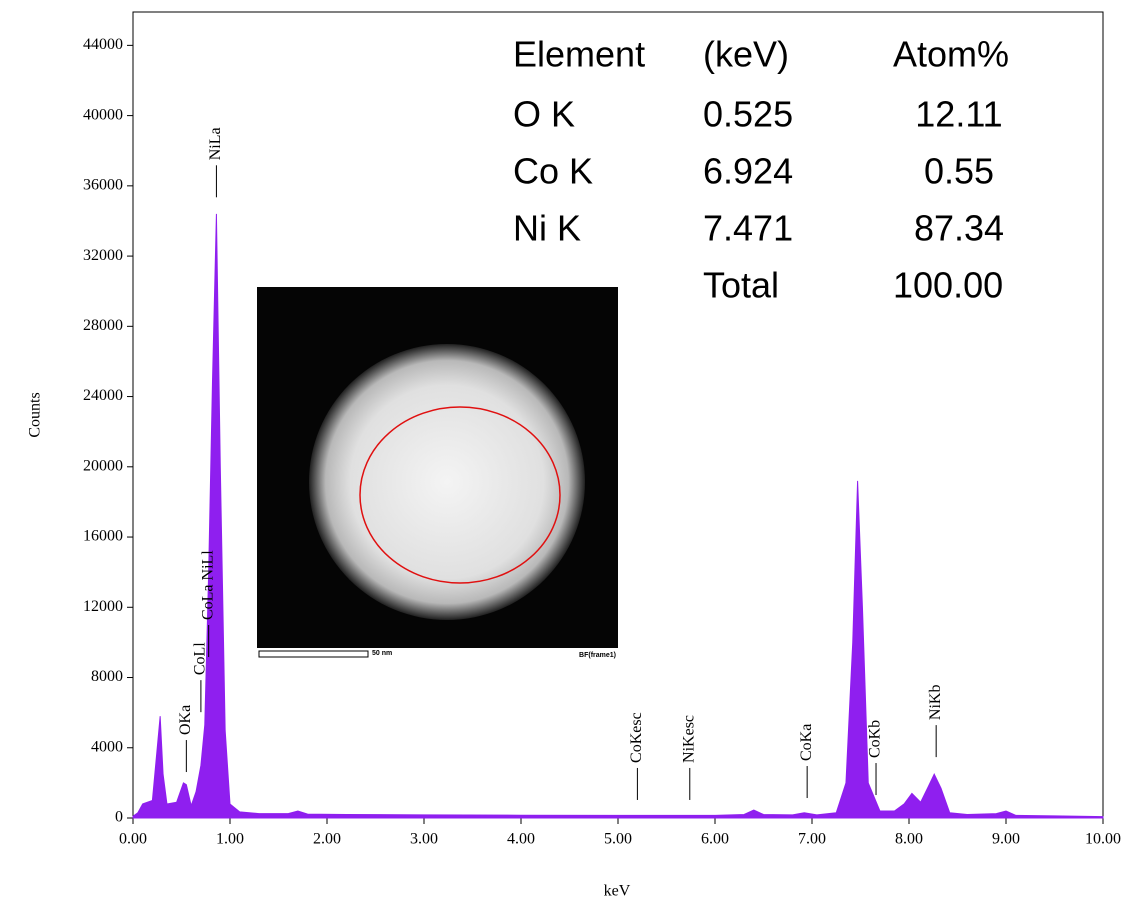  What do you see at coordinates (597, 655) in the screenshot?
I see `frame-label: BF(frame1)` at bounding box center [597, 655].